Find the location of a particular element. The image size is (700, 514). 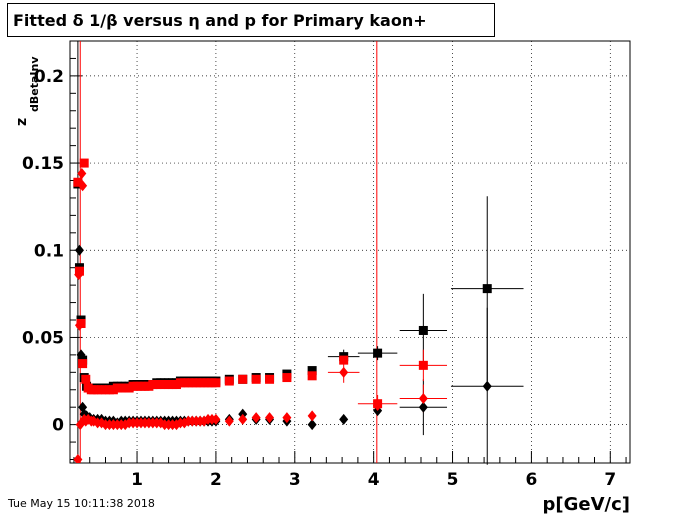

y-tick-label: 0.05 is located at coordinates (43, 338).